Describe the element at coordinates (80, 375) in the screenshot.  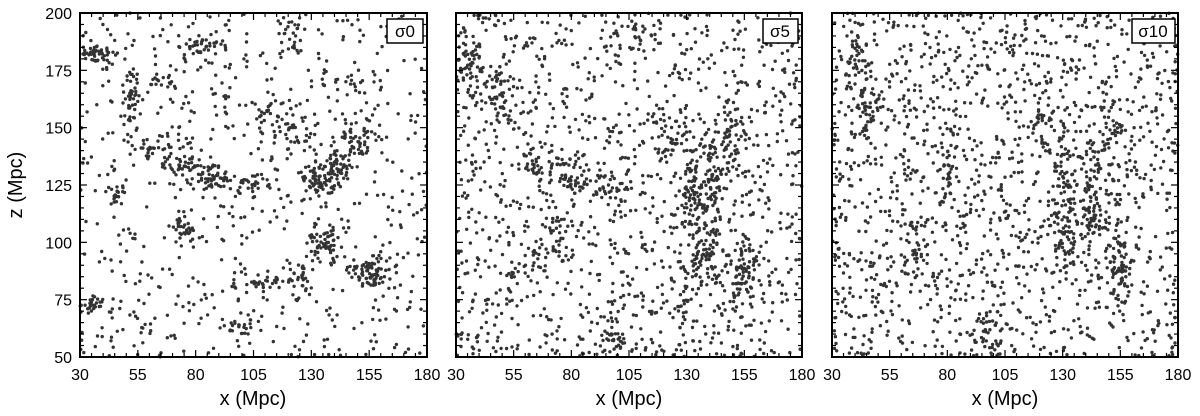
I see `x-tick-label: 30` at that location.